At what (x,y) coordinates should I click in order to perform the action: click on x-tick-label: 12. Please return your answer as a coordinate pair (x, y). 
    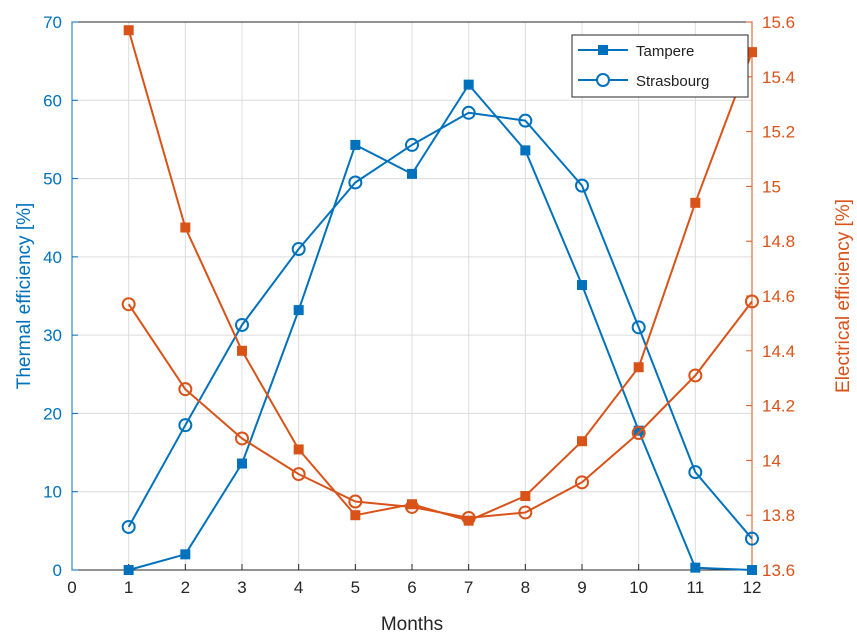
    Looking at the image, I should click on (752, 587).